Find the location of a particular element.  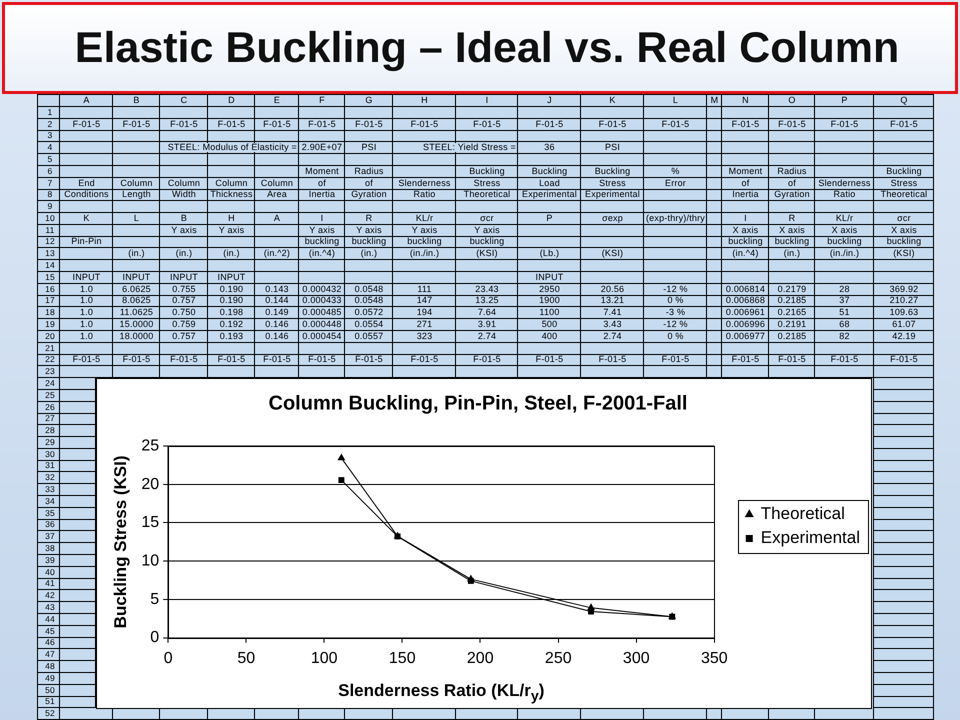

text: 5 is located at coordinates (50, 159).